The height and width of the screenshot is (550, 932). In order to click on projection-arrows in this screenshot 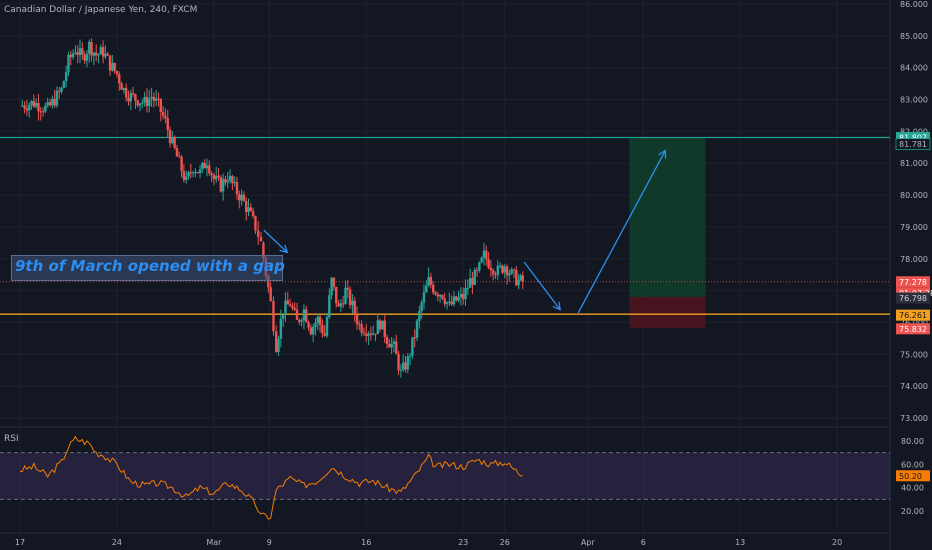, I will do `click(465, 231)`.